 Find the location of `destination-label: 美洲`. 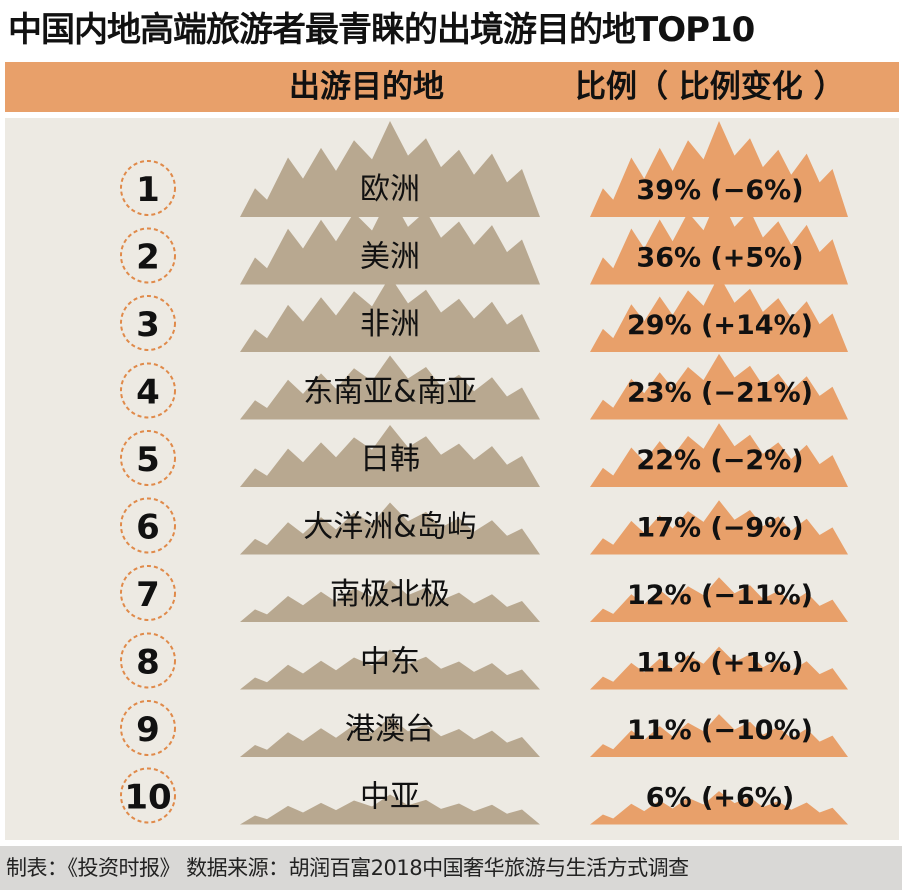

destination-label: 美洲 is located at coordinates (390, 257).